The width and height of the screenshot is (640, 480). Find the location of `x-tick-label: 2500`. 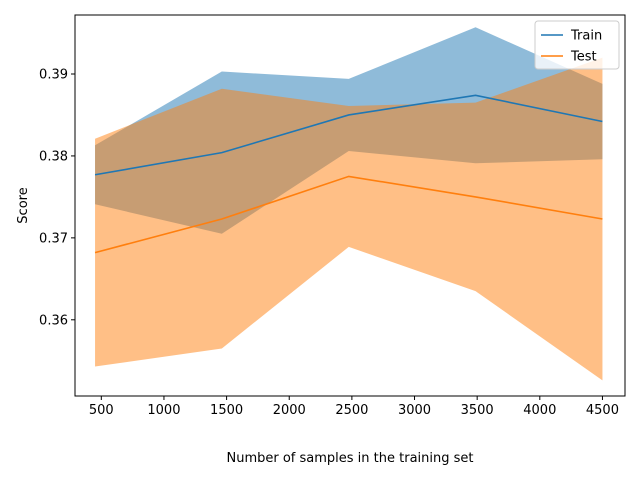

x-tick-label: 2500 is located at coordinates (351, 410).